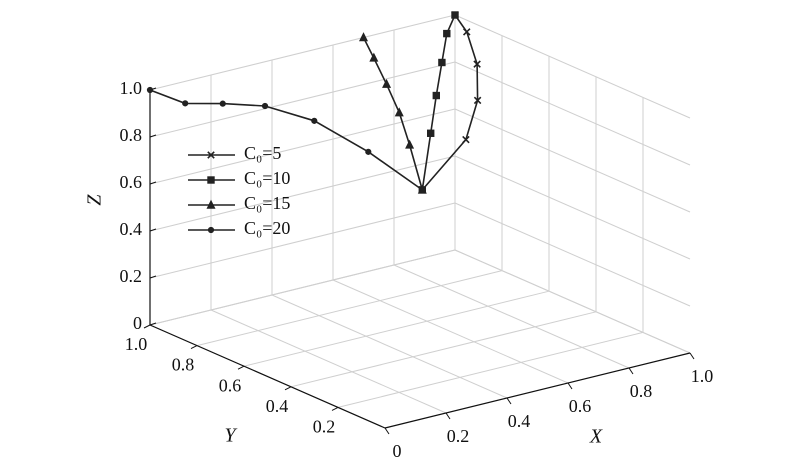  Describe the element at coordinates (702, 376) in the screenshot. I see `x-tick-label: 1.0` at that location.